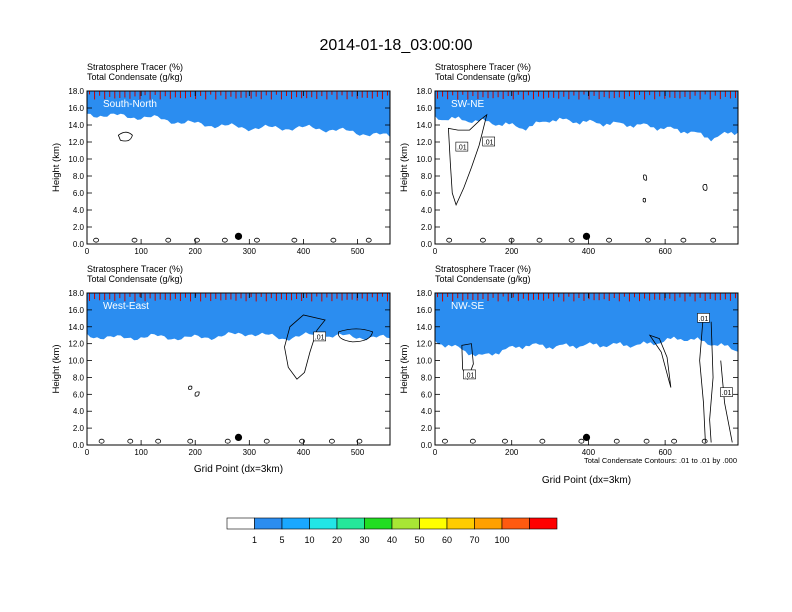 This screenshot has height=612, width=792. Describe the element at coordinates (424, 344) in the screenshot. I see `y-tick-label: 12.0` at that location.